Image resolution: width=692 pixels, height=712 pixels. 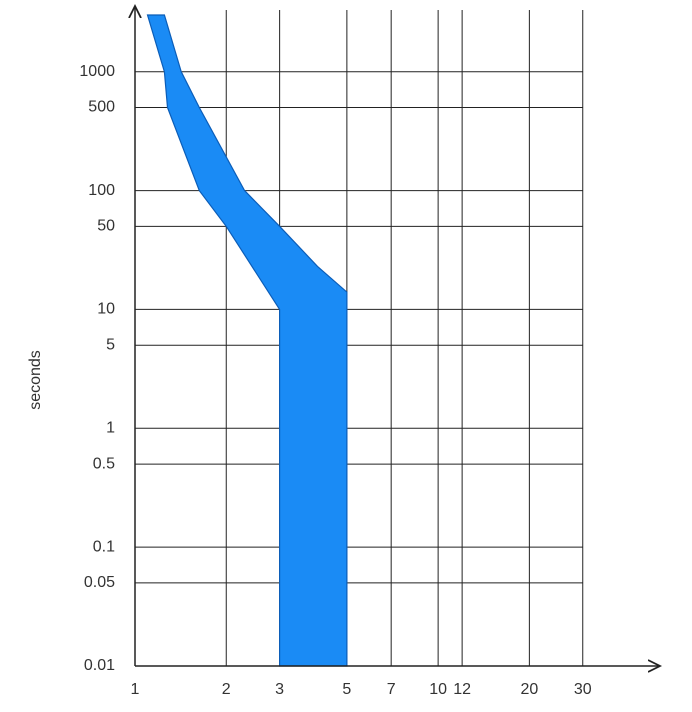 What do you see at coordinates (106, 309) in the screenshot?
I see `y-tick-label: 10` at bounding box center [106, 309].